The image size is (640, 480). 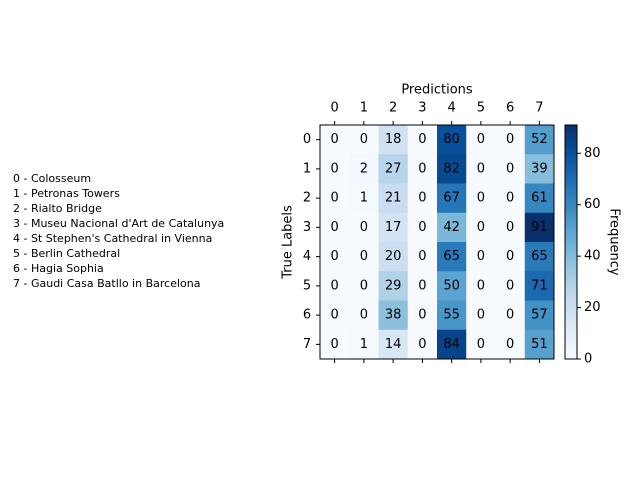 I want to click on cell-value-label: 71, so click(x=539, y=285).